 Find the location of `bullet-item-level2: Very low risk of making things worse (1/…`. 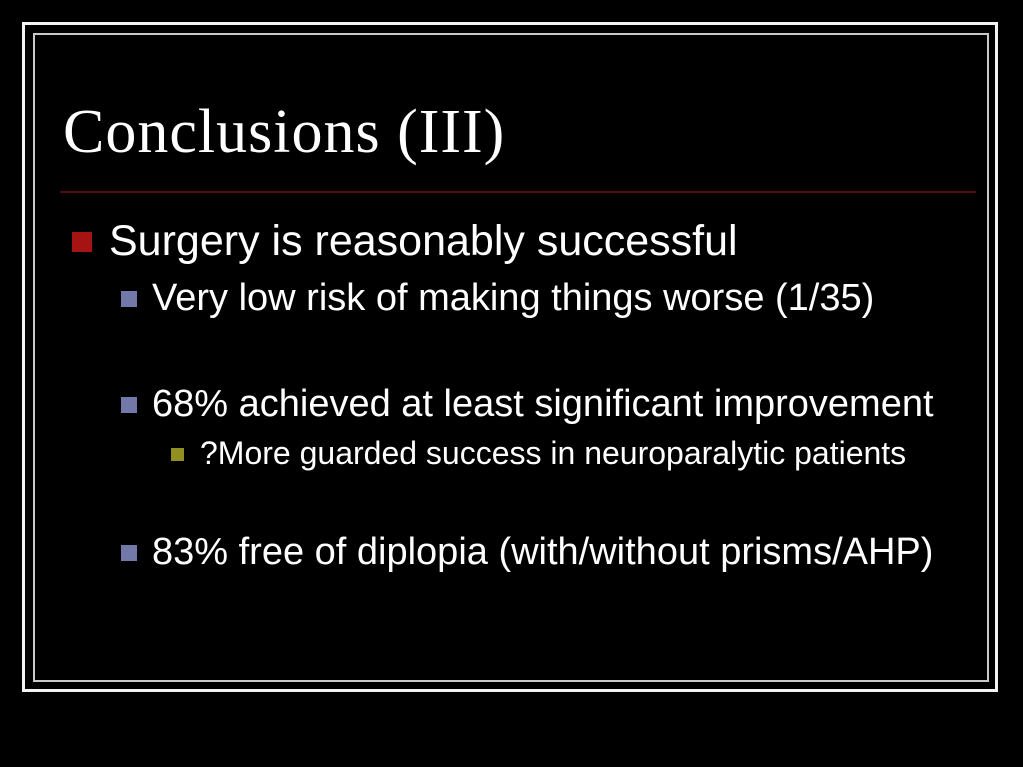

bullet-item-level2: Very low risk of making things worse (1/… is located at coordinates (497, 298).